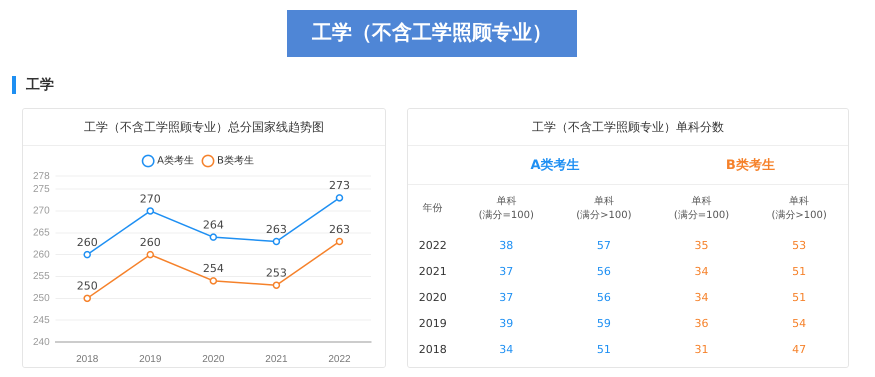 The height and width of the screenshot is (377, 875). What do you see at coordinates (604, 246) in the screenshot?
I see `data-label: 57` at bounding box center [604, 246].